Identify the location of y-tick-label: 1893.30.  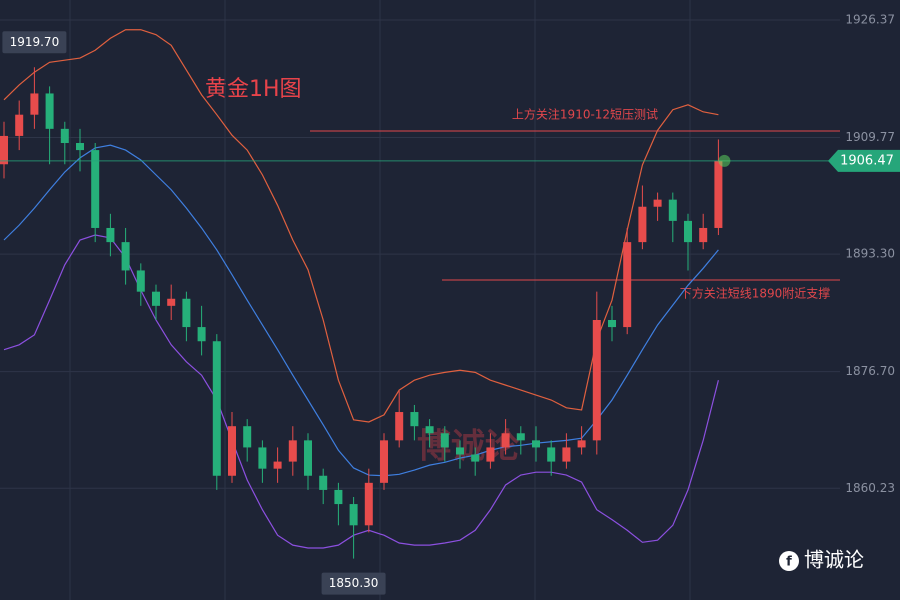
(870, 254).